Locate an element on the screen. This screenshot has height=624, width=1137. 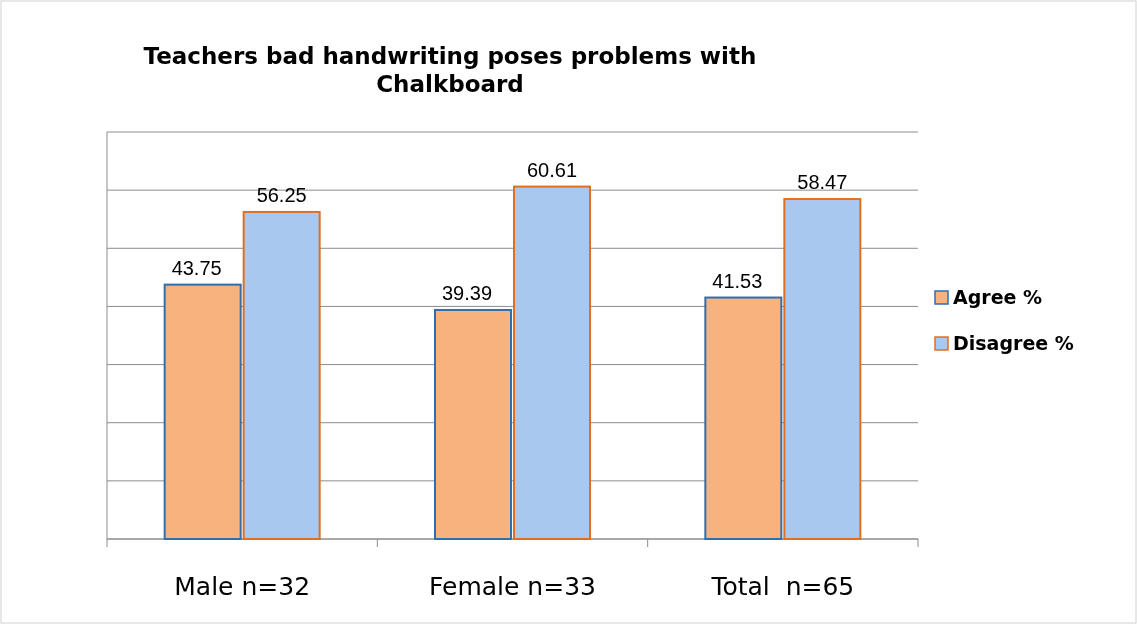
x-tick-label: Male n=32 is located at coordinates (242, 586).